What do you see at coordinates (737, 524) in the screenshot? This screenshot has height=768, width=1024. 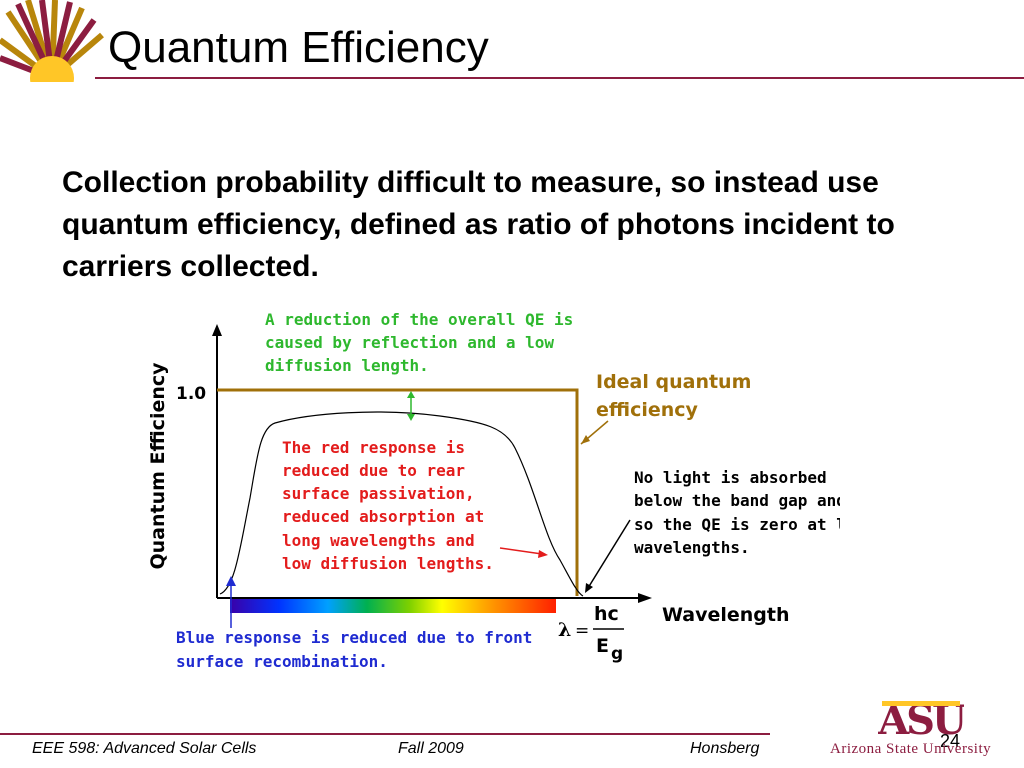 I see `no-light-line-3: so the QE is zero at long` at bounding box center [737, 524].